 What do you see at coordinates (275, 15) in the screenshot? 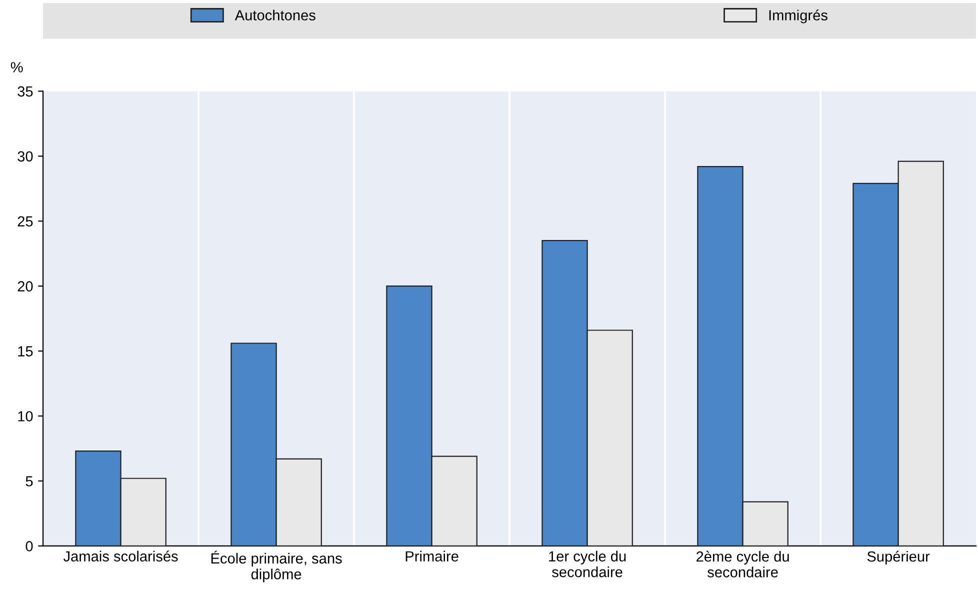
I see `legend-label: Autochtones` at bounding box center [275, 15].